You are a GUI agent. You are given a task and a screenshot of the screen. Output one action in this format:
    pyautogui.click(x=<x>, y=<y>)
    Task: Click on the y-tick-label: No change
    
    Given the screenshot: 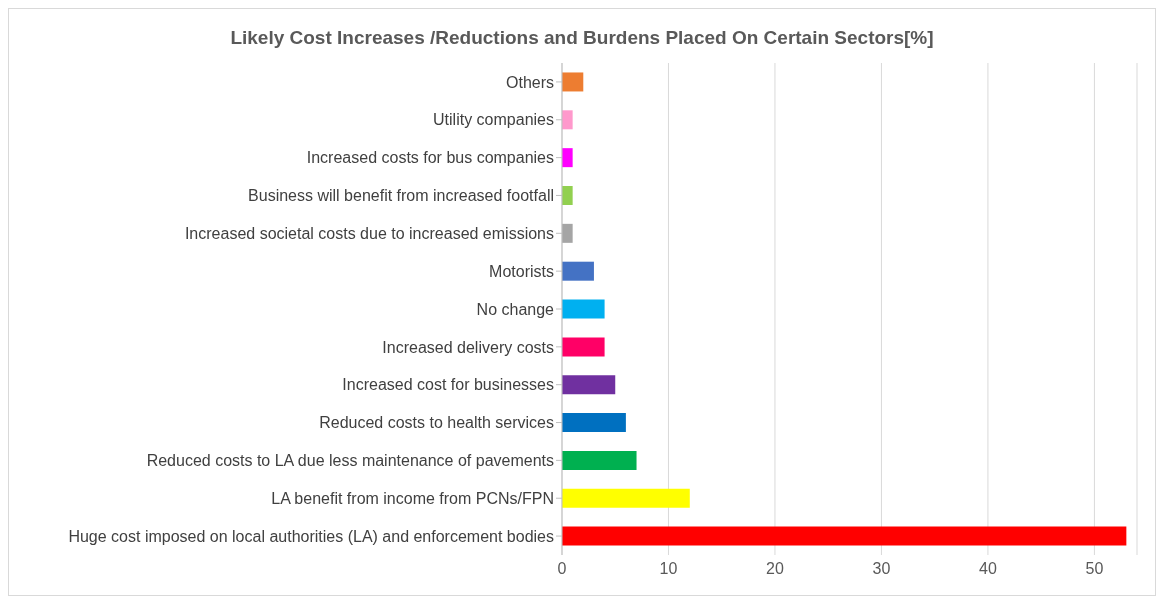 What is the action you would take?
    pyautogui.click(x=515, y=309)
    